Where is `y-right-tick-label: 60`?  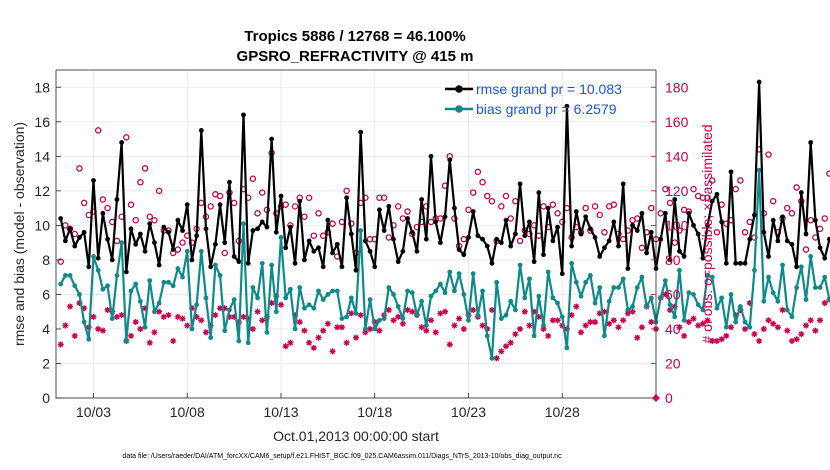
y-right-tick-label: 60 is located at coordinates (673, 294).